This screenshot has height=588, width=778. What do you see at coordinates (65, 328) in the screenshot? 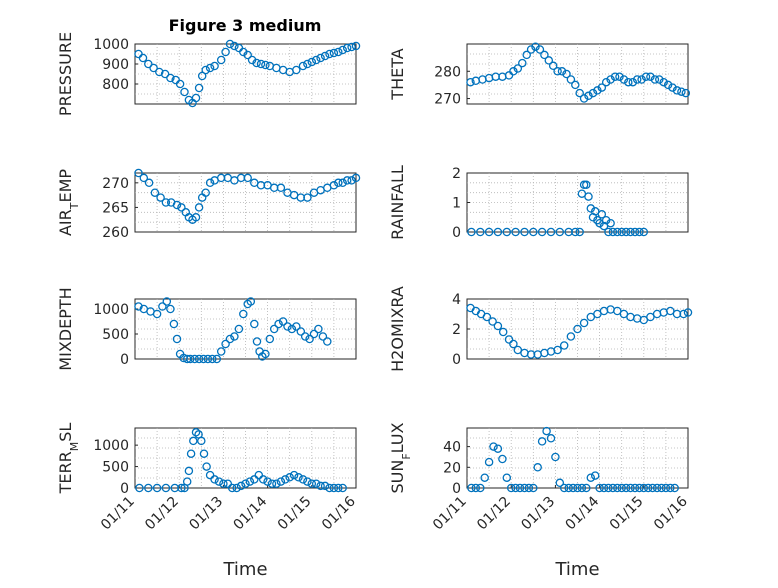
I see `y-axis-label: MIXDEPTH` at bounding box center [65, 328].